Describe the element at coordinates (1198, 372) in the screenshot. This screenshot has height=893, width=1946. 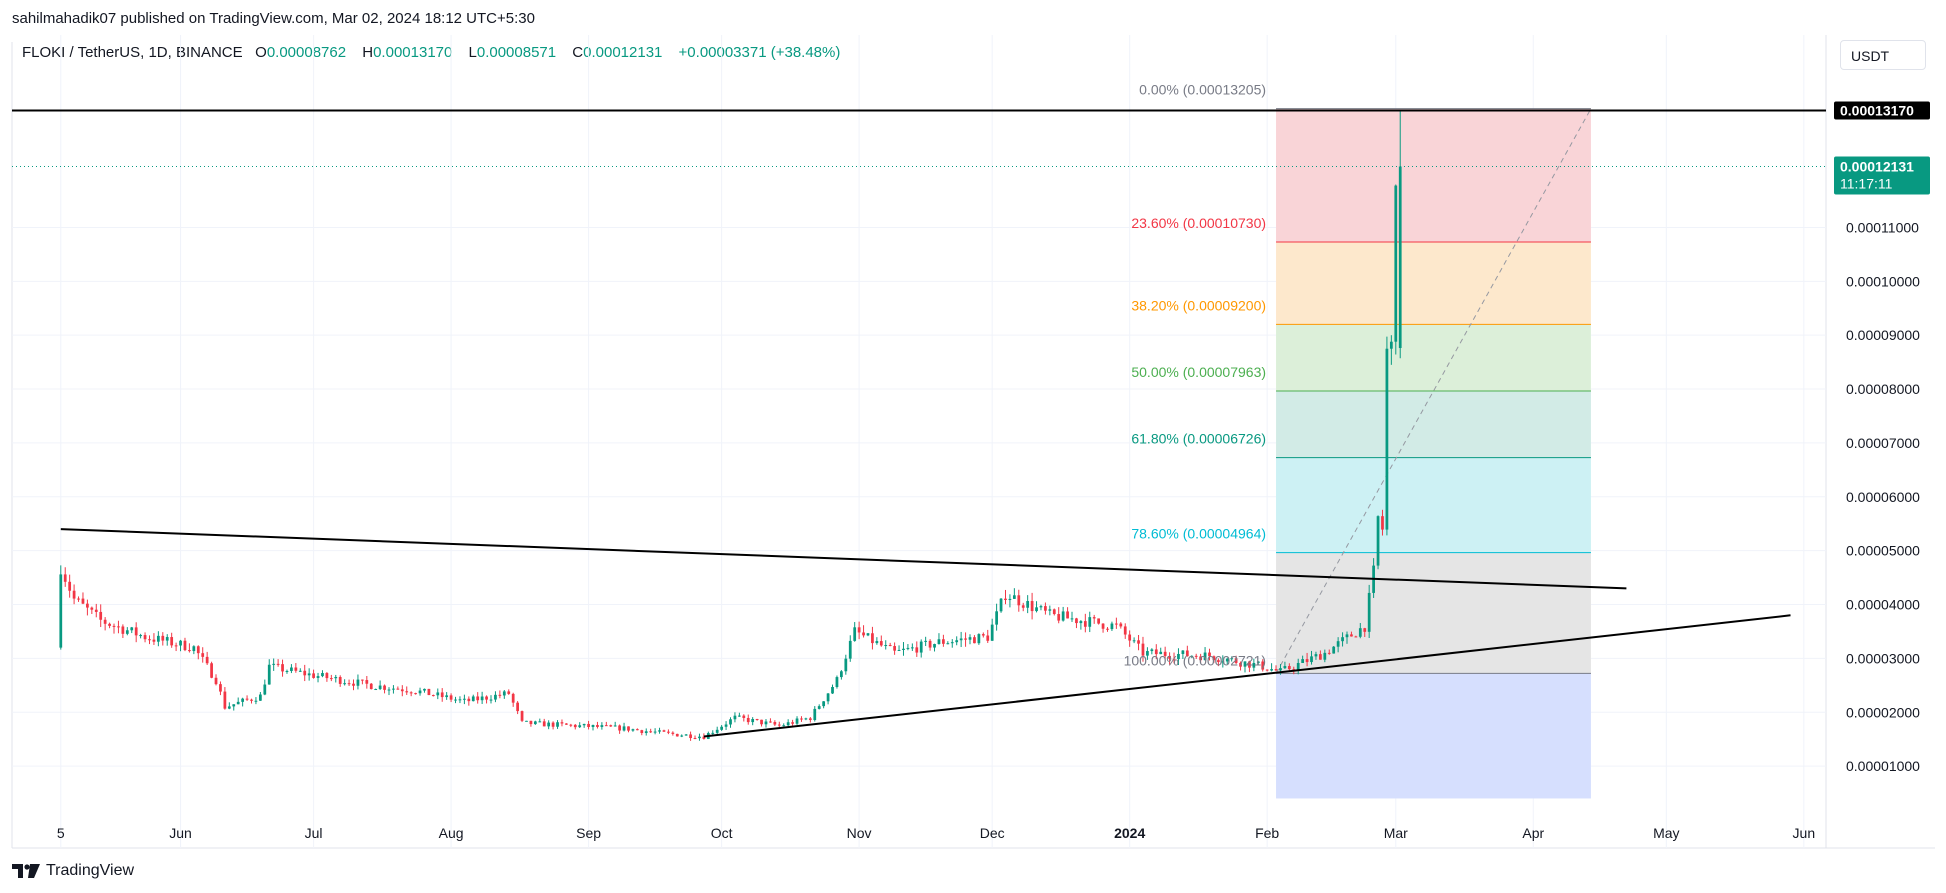
I see `fib-level-label: 50.00% (0.00007963)` at that location.